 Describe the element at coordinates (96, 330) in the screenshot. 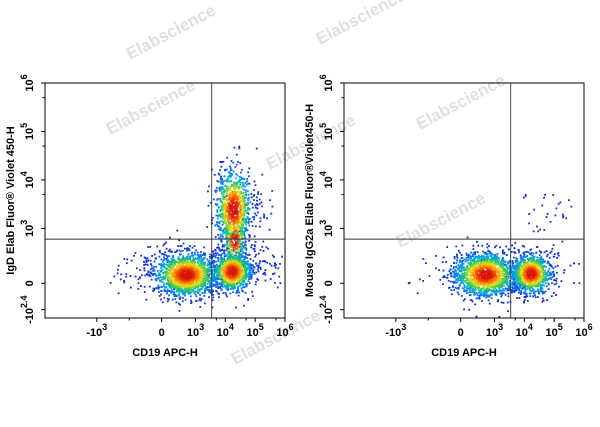

I see `x-tick-label: -103` at that location.